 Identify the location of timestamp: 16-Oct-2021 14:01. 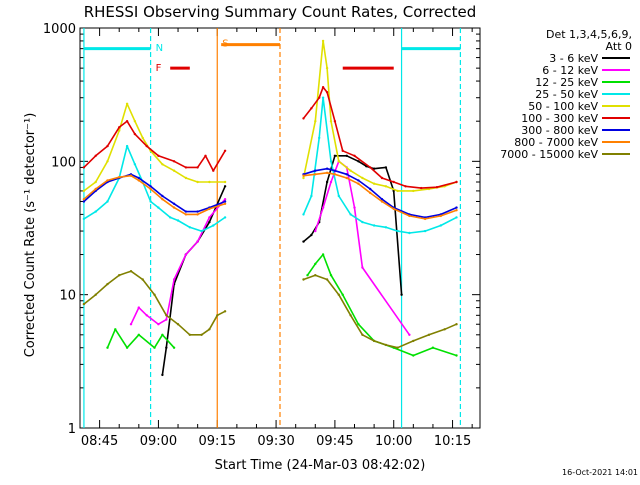
(600, 472).